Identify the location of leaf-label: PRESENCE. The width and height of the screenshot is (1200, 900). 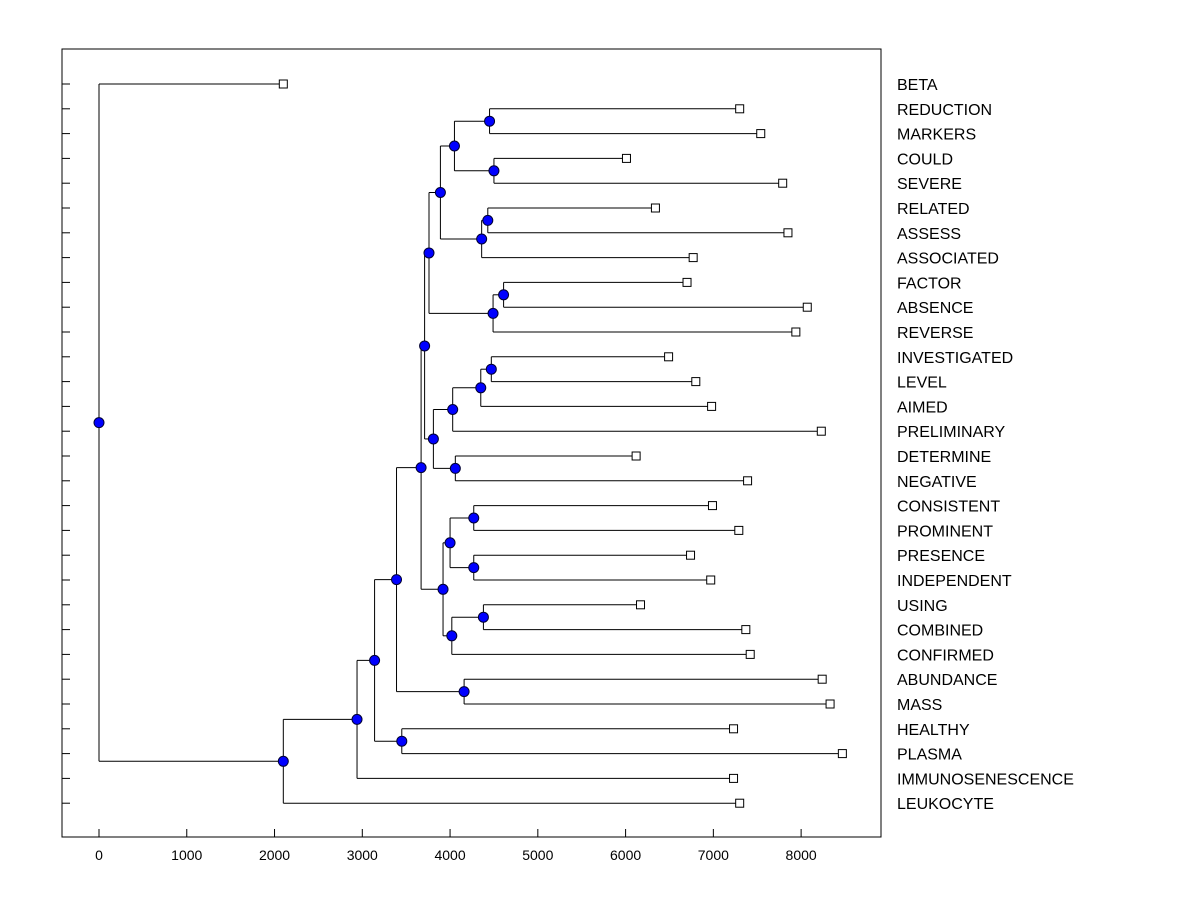
(941, 556).